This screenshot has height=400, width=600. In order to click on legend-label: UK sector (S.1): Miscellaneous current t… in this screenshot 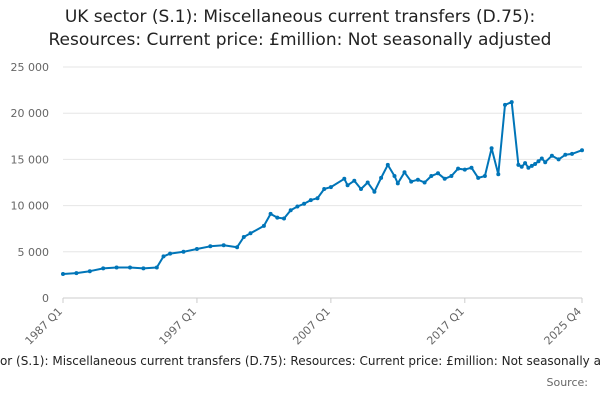, I will do `click(300, 361)`.